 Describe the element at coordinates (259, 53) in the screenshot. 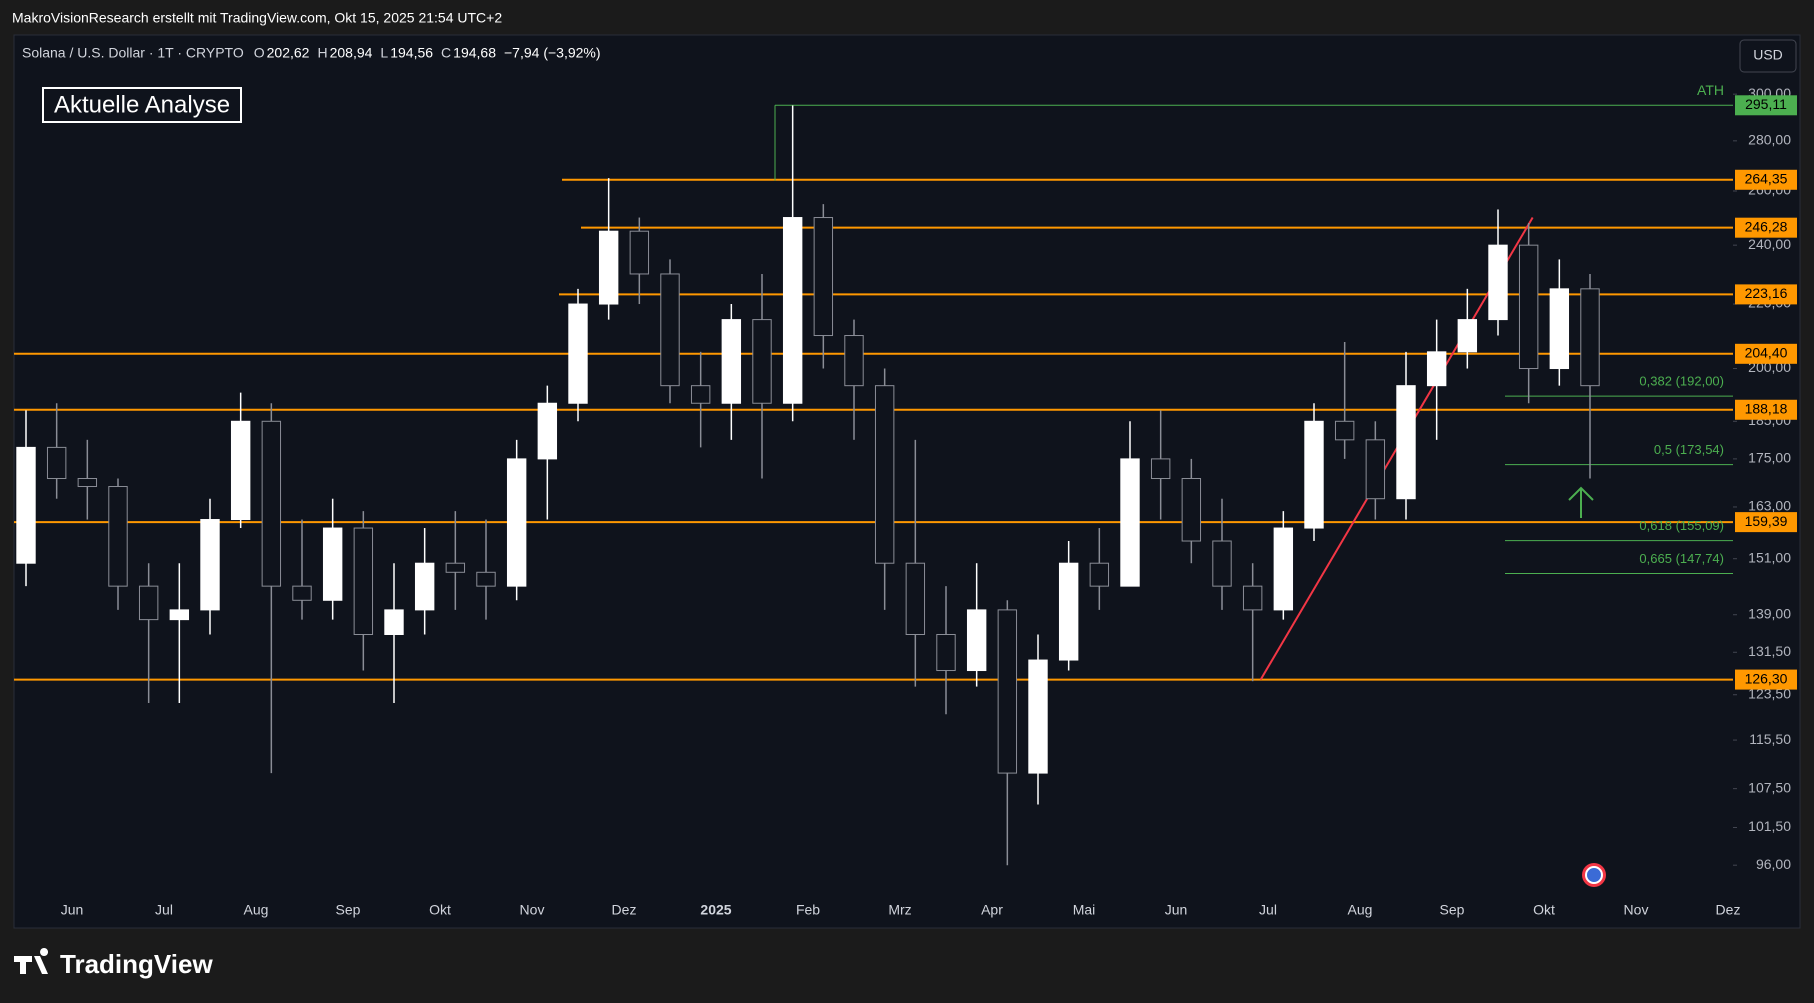

I see `ohlc-key: O` at that location.